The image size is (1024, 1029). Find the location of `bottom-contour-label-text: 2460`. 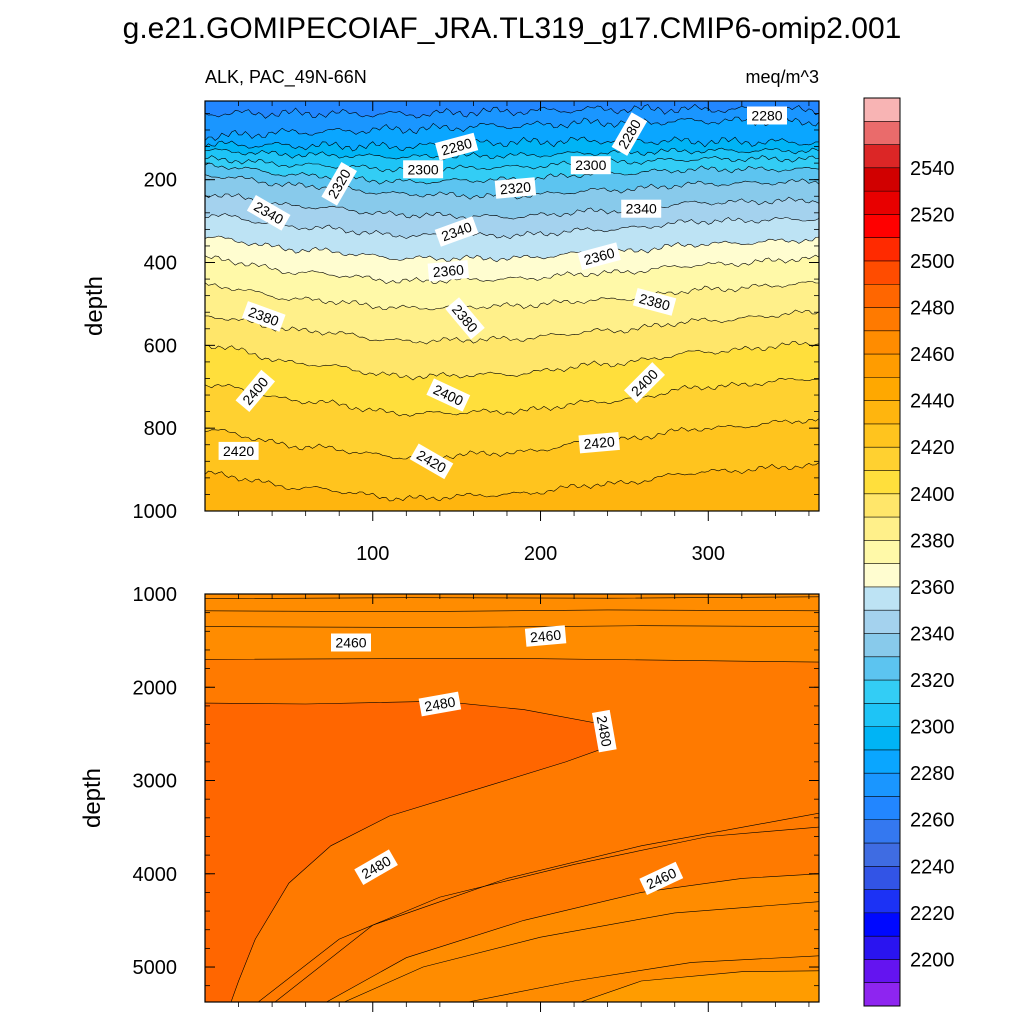

bottom-contour-label-text: 2460 is located at coordinates (545, 636).